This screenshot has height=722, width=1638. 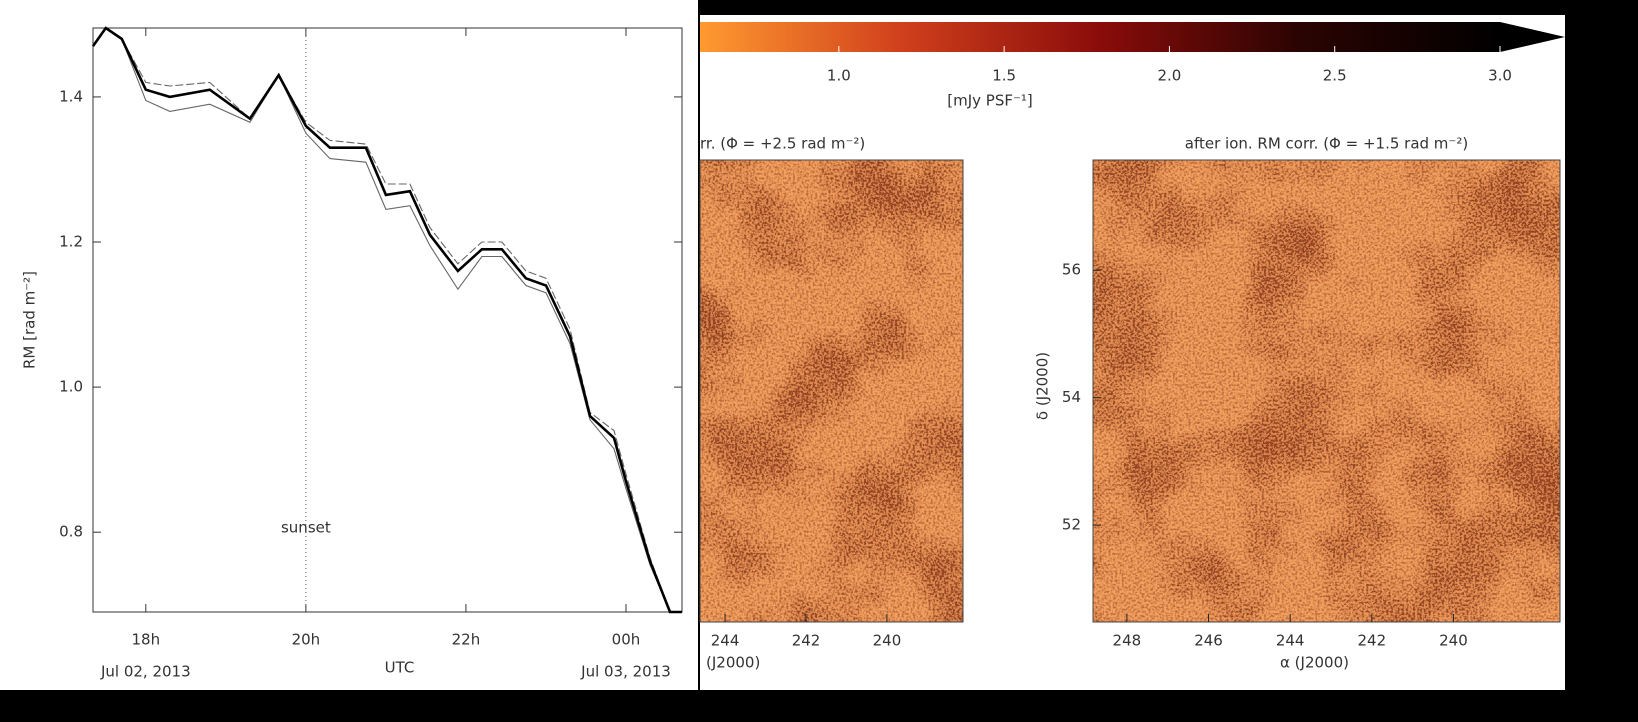 I want to click on map-left-texture, so click(x=831, y=391).